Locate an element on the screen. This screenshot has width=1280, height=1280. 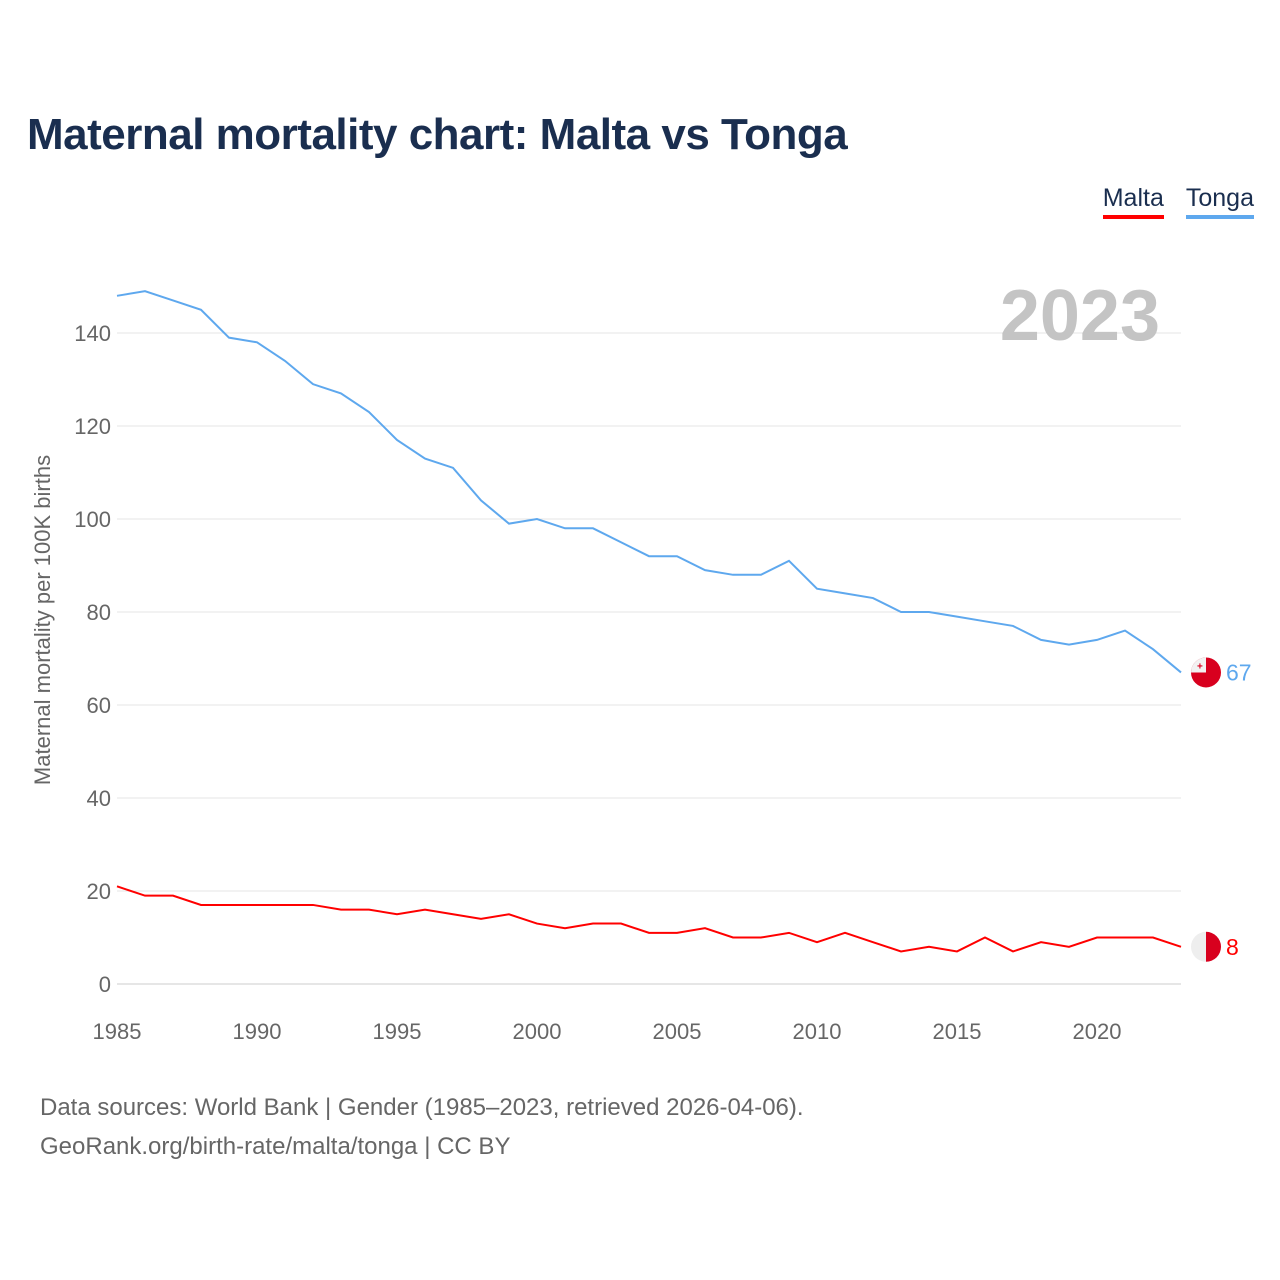
chart-title: Maternal mortality chart: Malta vs Tonga is located at coordinates (437, 134).